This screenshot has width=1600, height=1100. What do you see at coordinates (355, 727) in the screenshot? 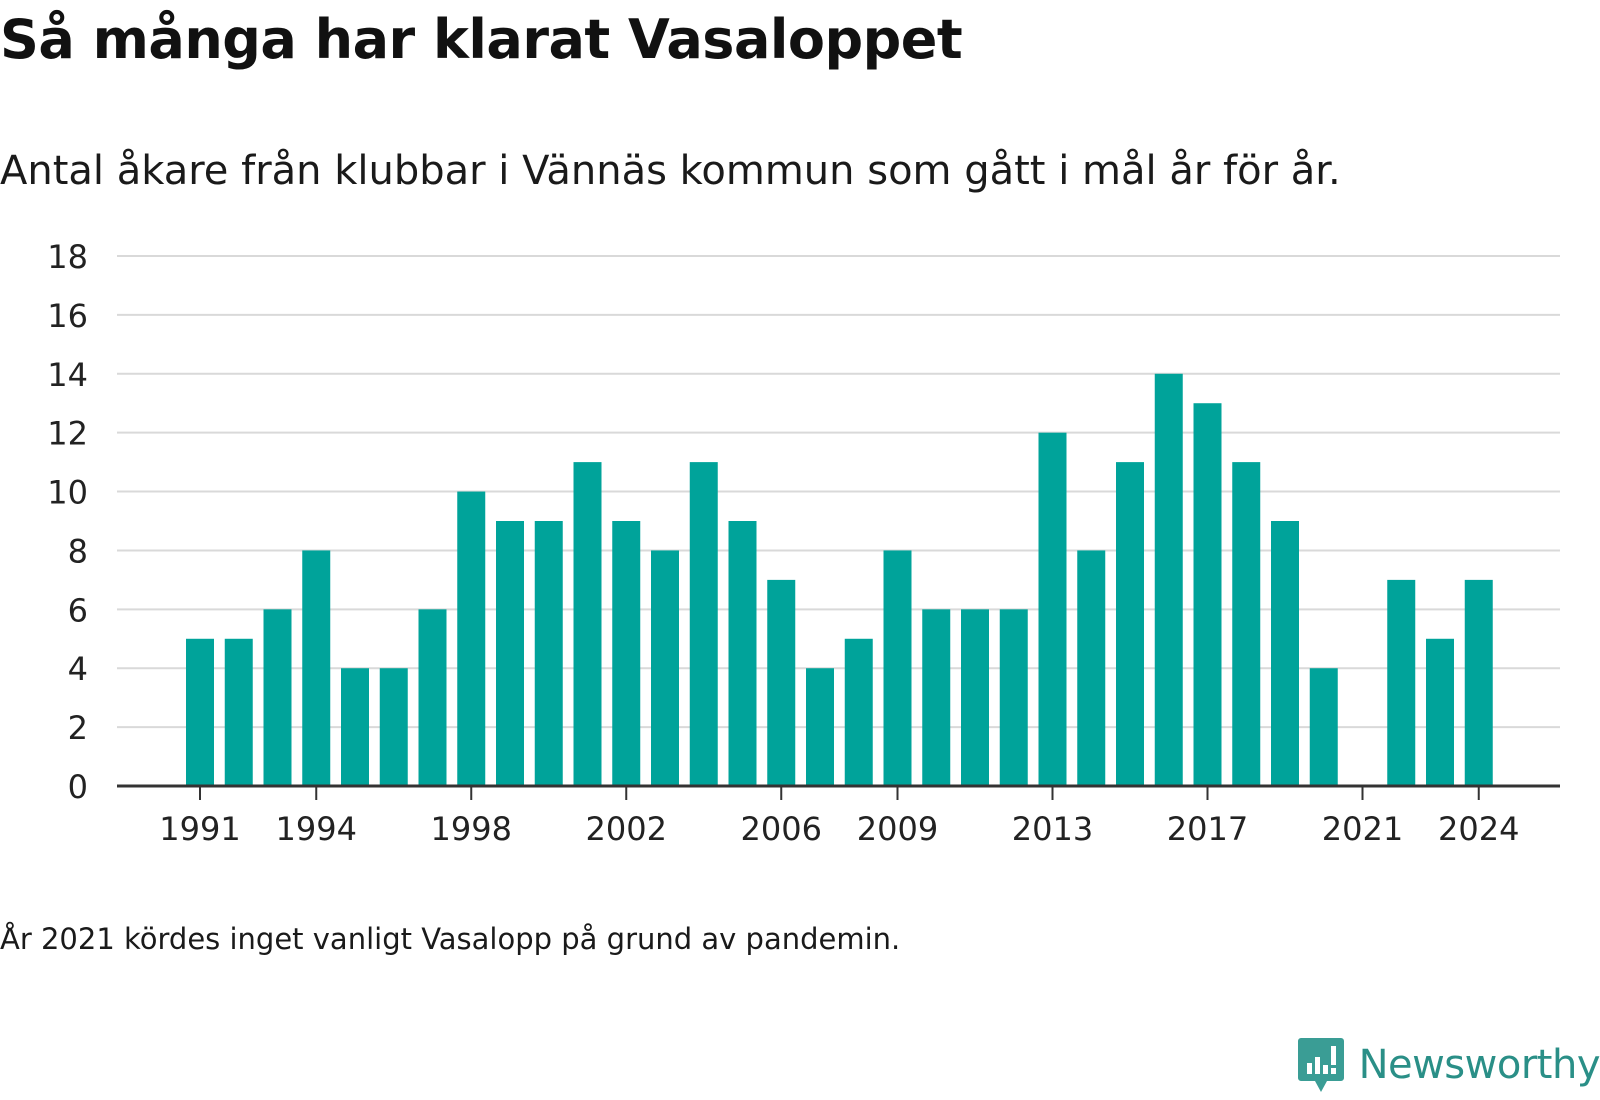
I see `bar-1995` at bounding box center [355, 727].